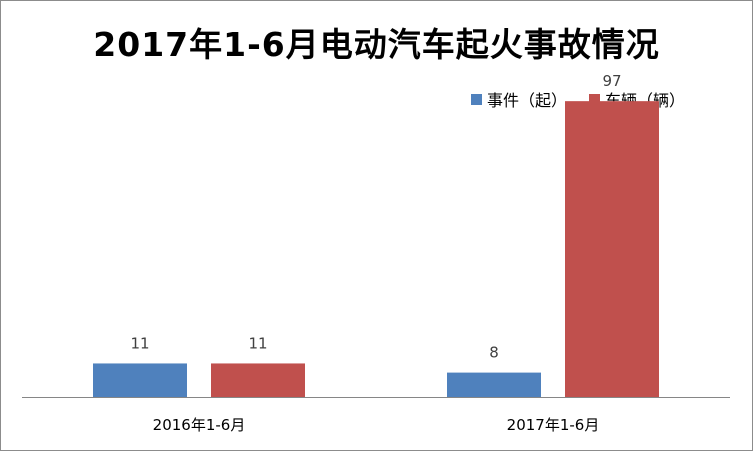 The width and height of the screenshot is (753, 451). I want to click on legend-swatch-vehicles, so click(595, 99).